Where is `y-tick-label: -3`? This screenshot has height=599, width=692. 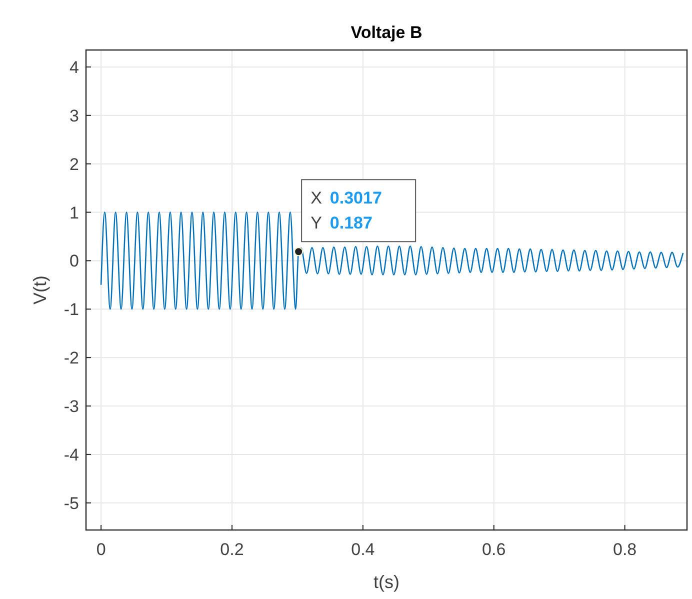 y-tick-label: -3 is located at coordinates (71, 406).